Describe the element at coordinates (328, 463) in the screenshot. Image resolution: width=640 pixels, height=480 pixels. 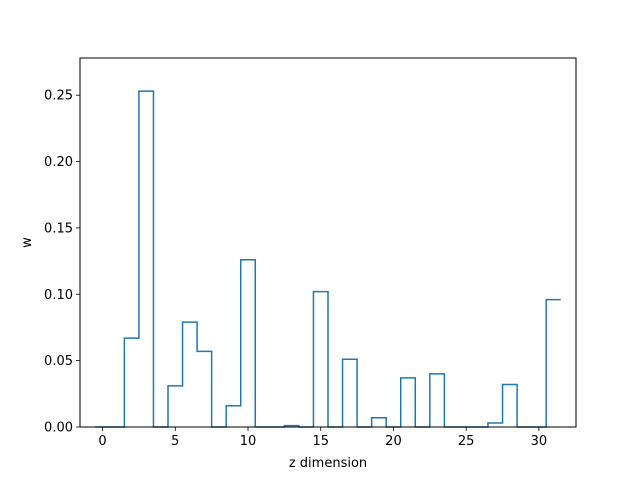
I see `x-axis-label: z dimension` at that location.